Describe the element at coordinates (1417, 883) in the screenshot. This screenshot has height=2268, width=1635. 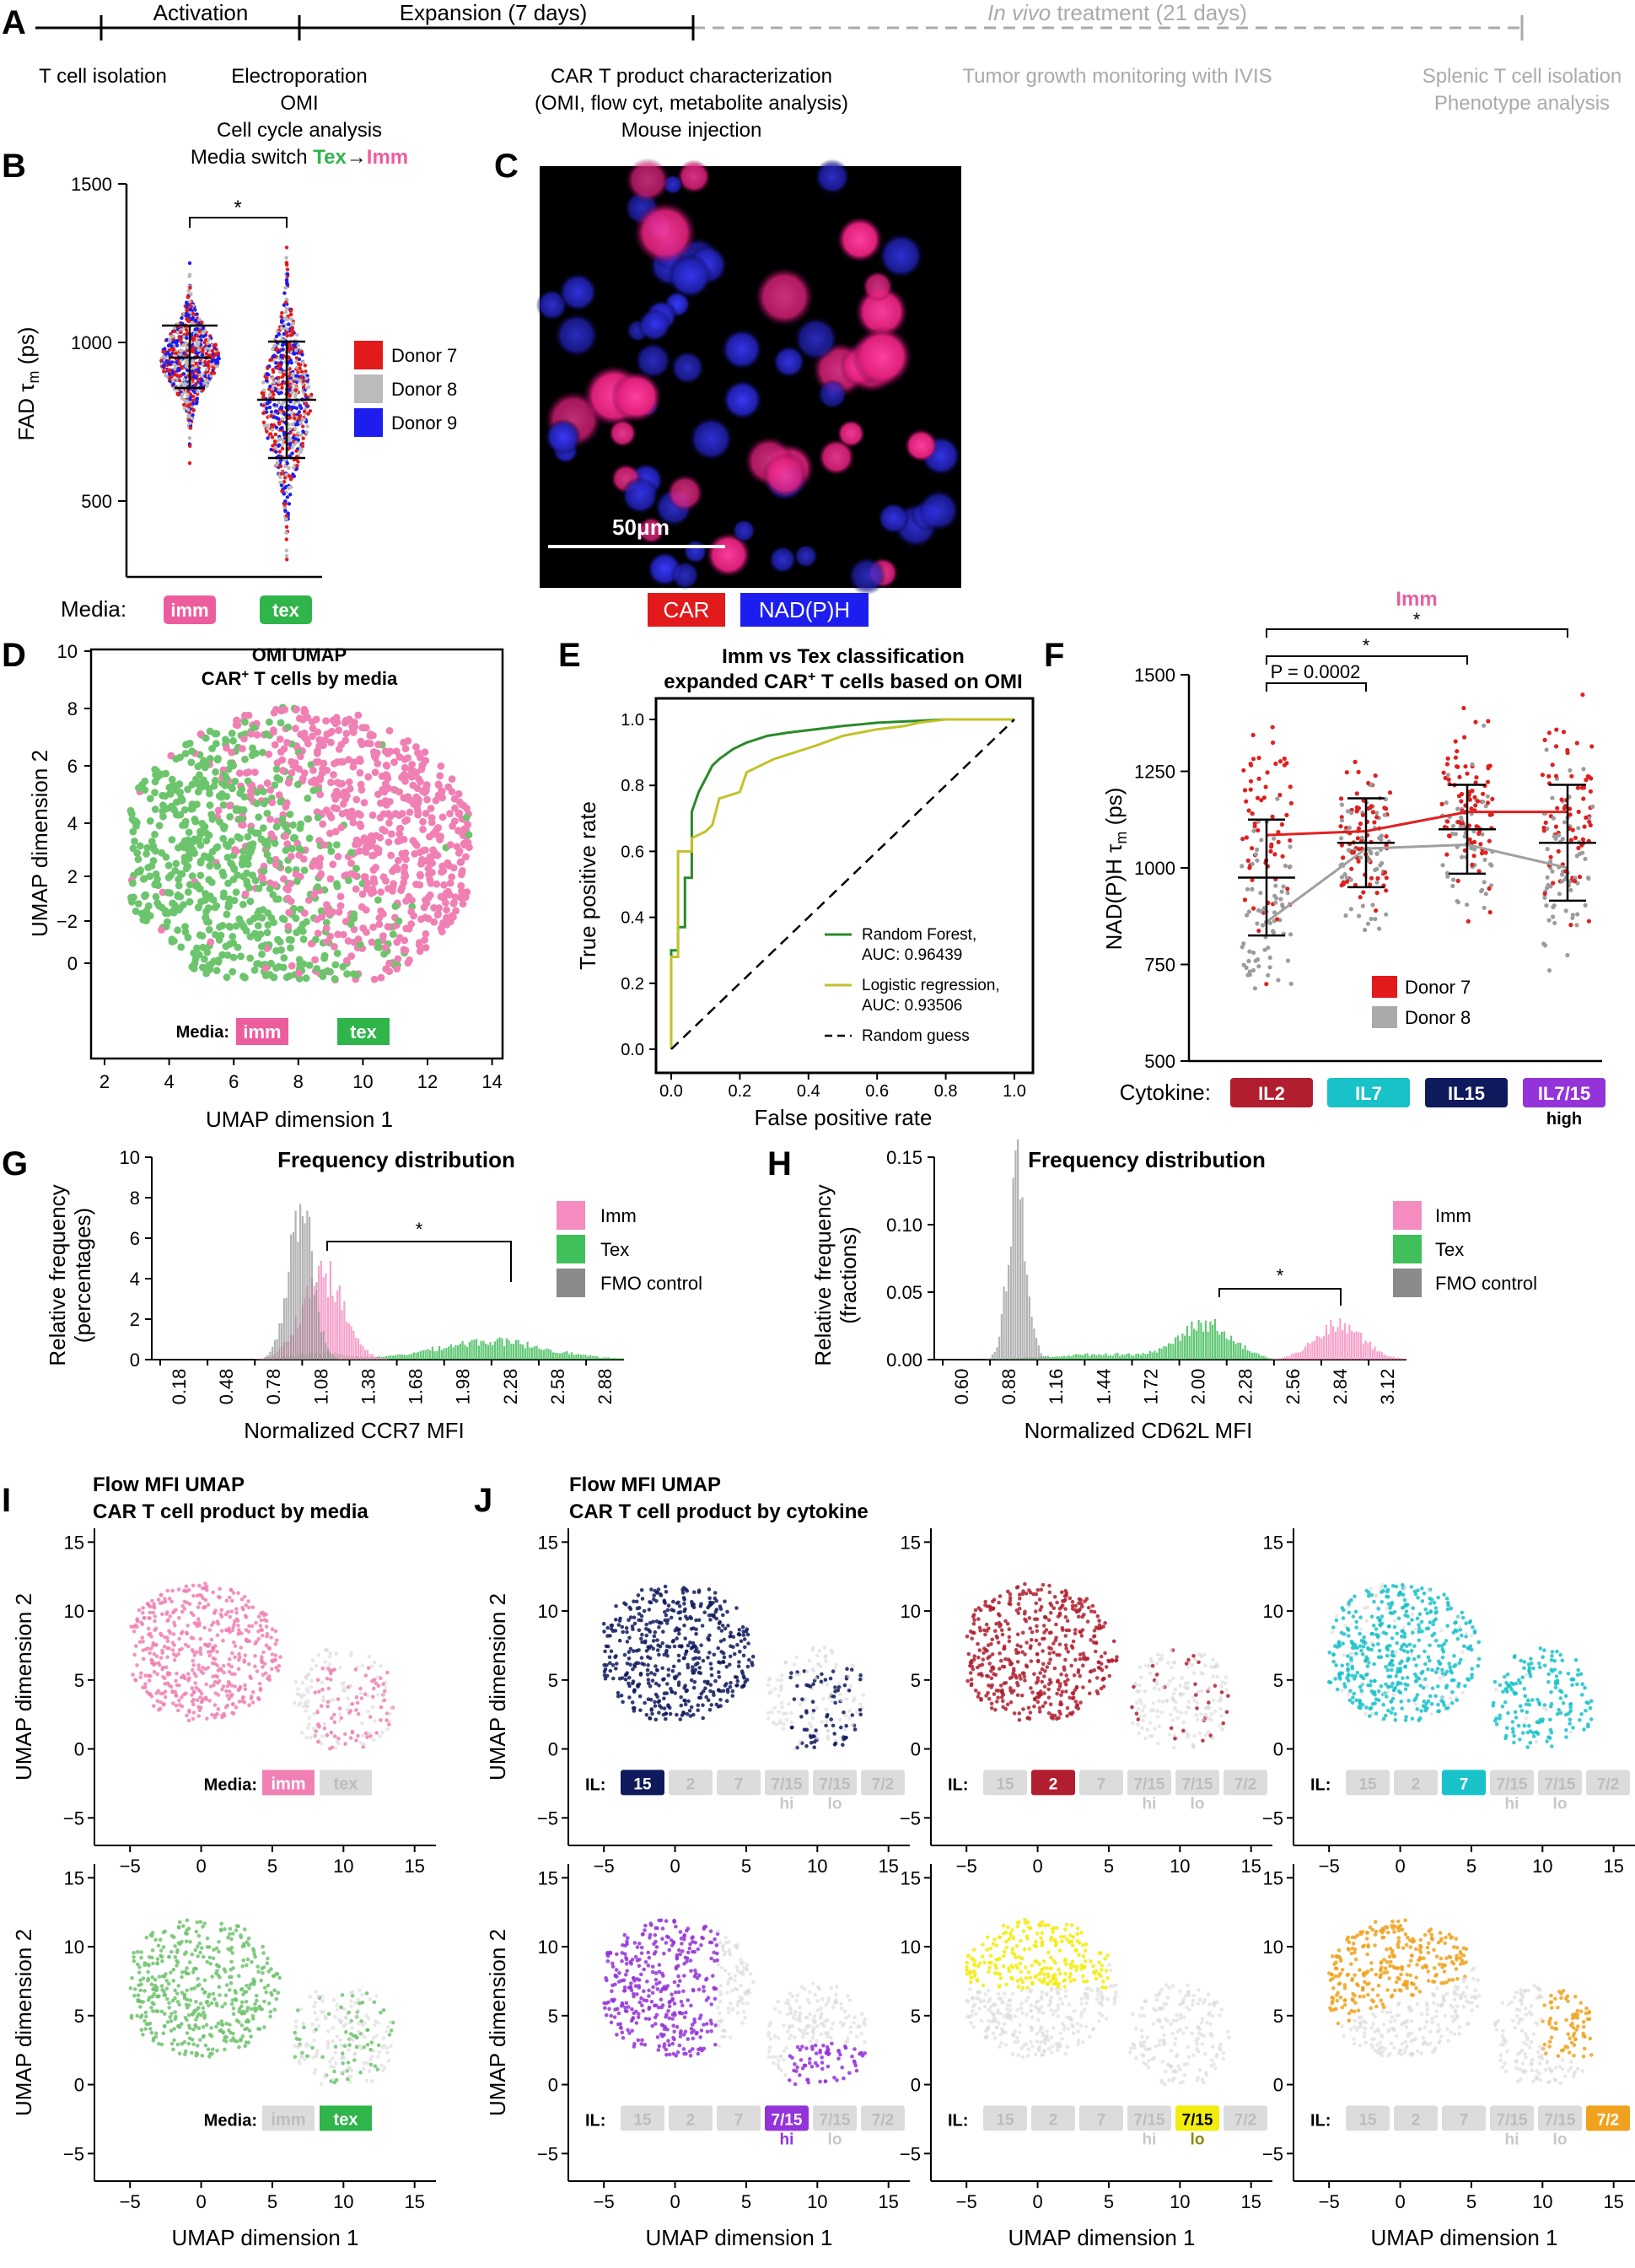
I see `donor-mean-line` at that location.